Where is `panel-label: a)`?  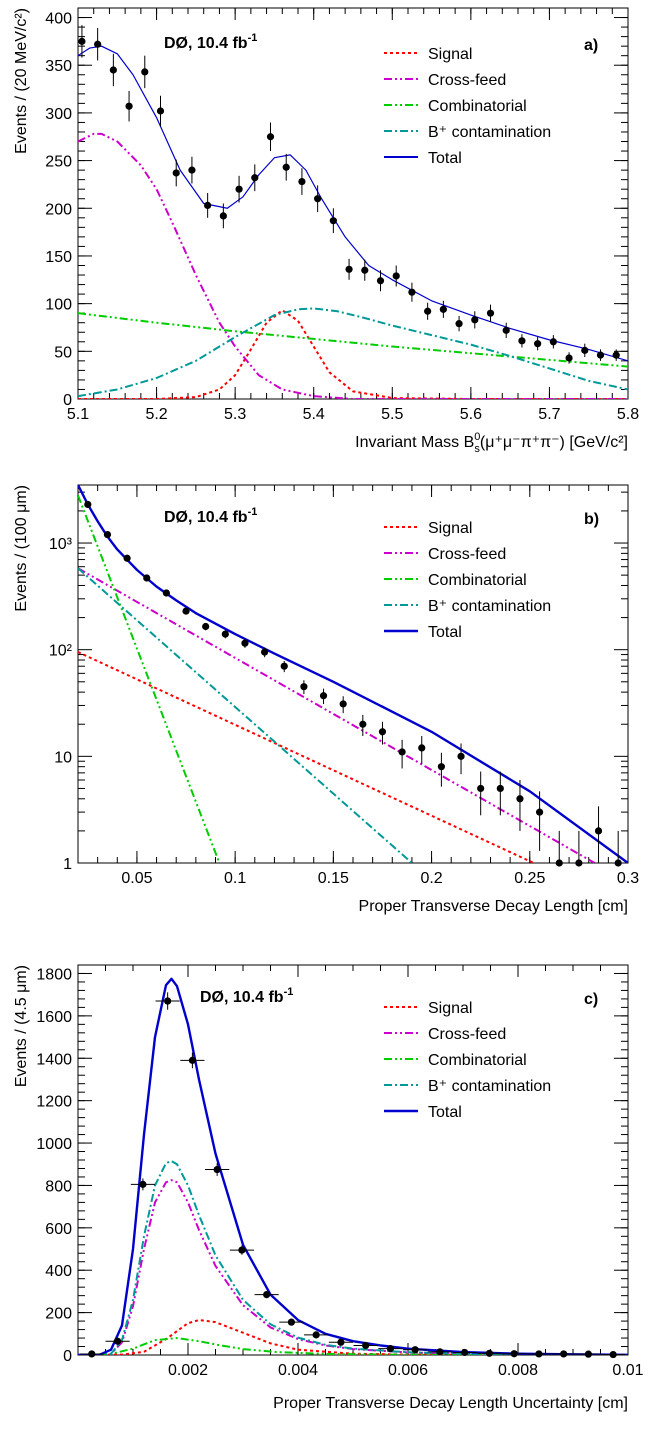
panel-label: a) is located at coordinates (591, 45).